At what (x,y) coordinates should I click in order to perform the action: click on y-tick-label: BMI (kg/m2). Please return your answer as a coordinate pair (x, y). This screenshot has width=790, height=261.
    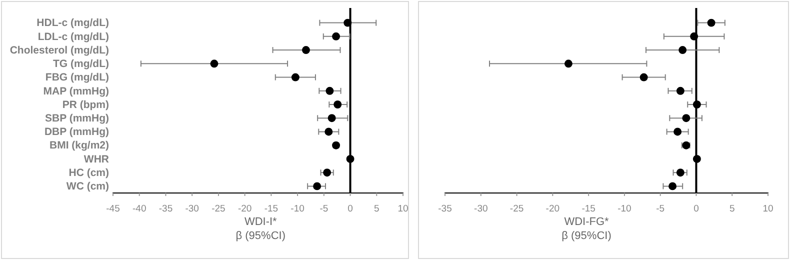
    Looking at the image, I should click on (79, 146).